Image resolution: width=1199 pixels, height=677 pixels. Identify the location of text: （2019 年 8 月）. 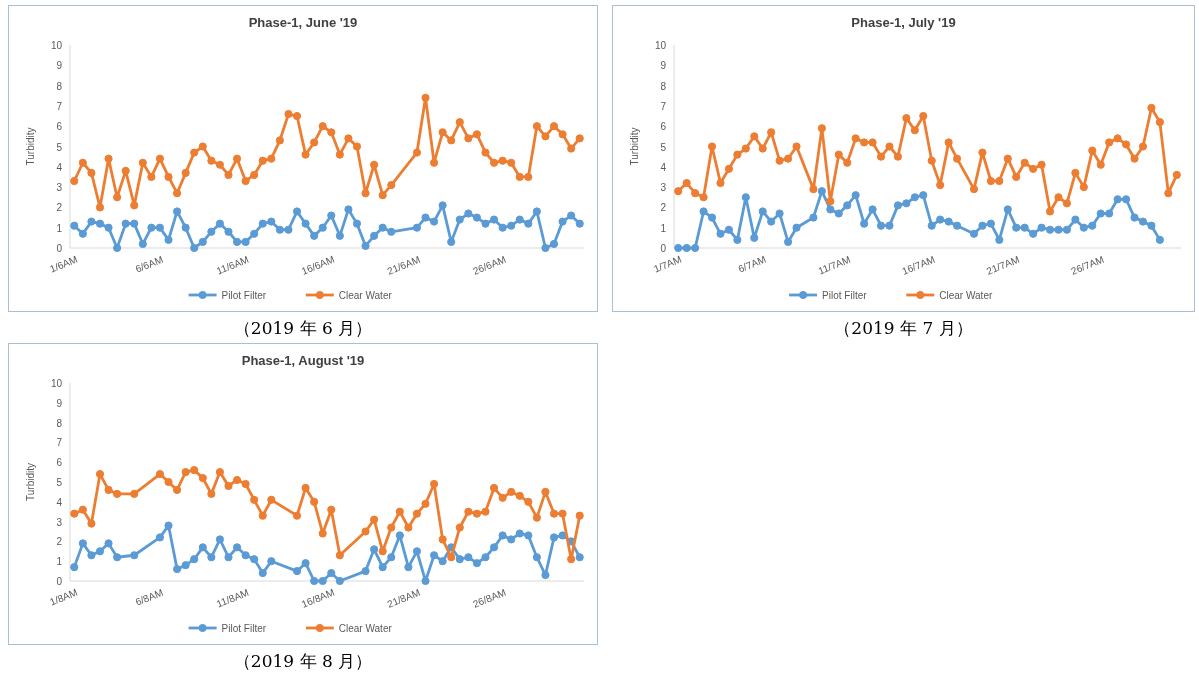
(303, 661).